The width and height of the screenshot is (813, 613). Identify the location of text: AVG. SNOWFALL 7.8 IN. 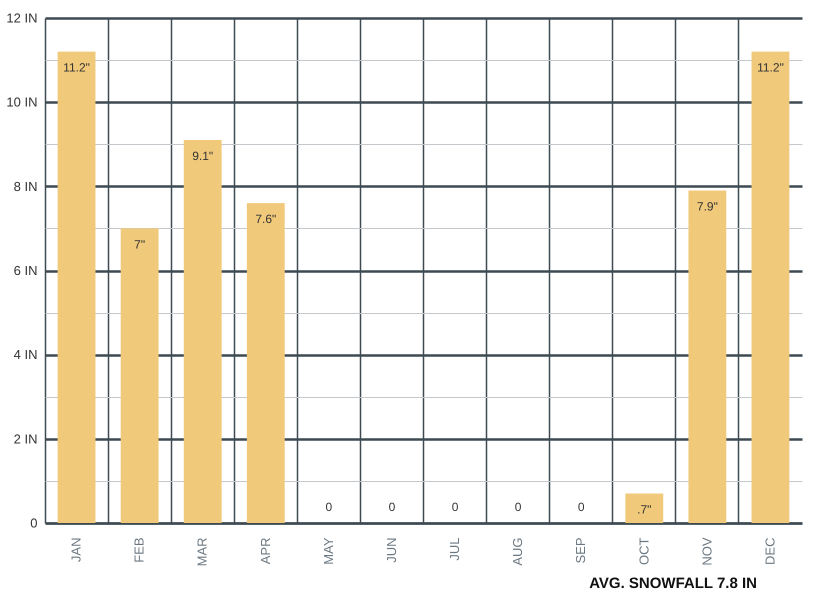
(673, 583).